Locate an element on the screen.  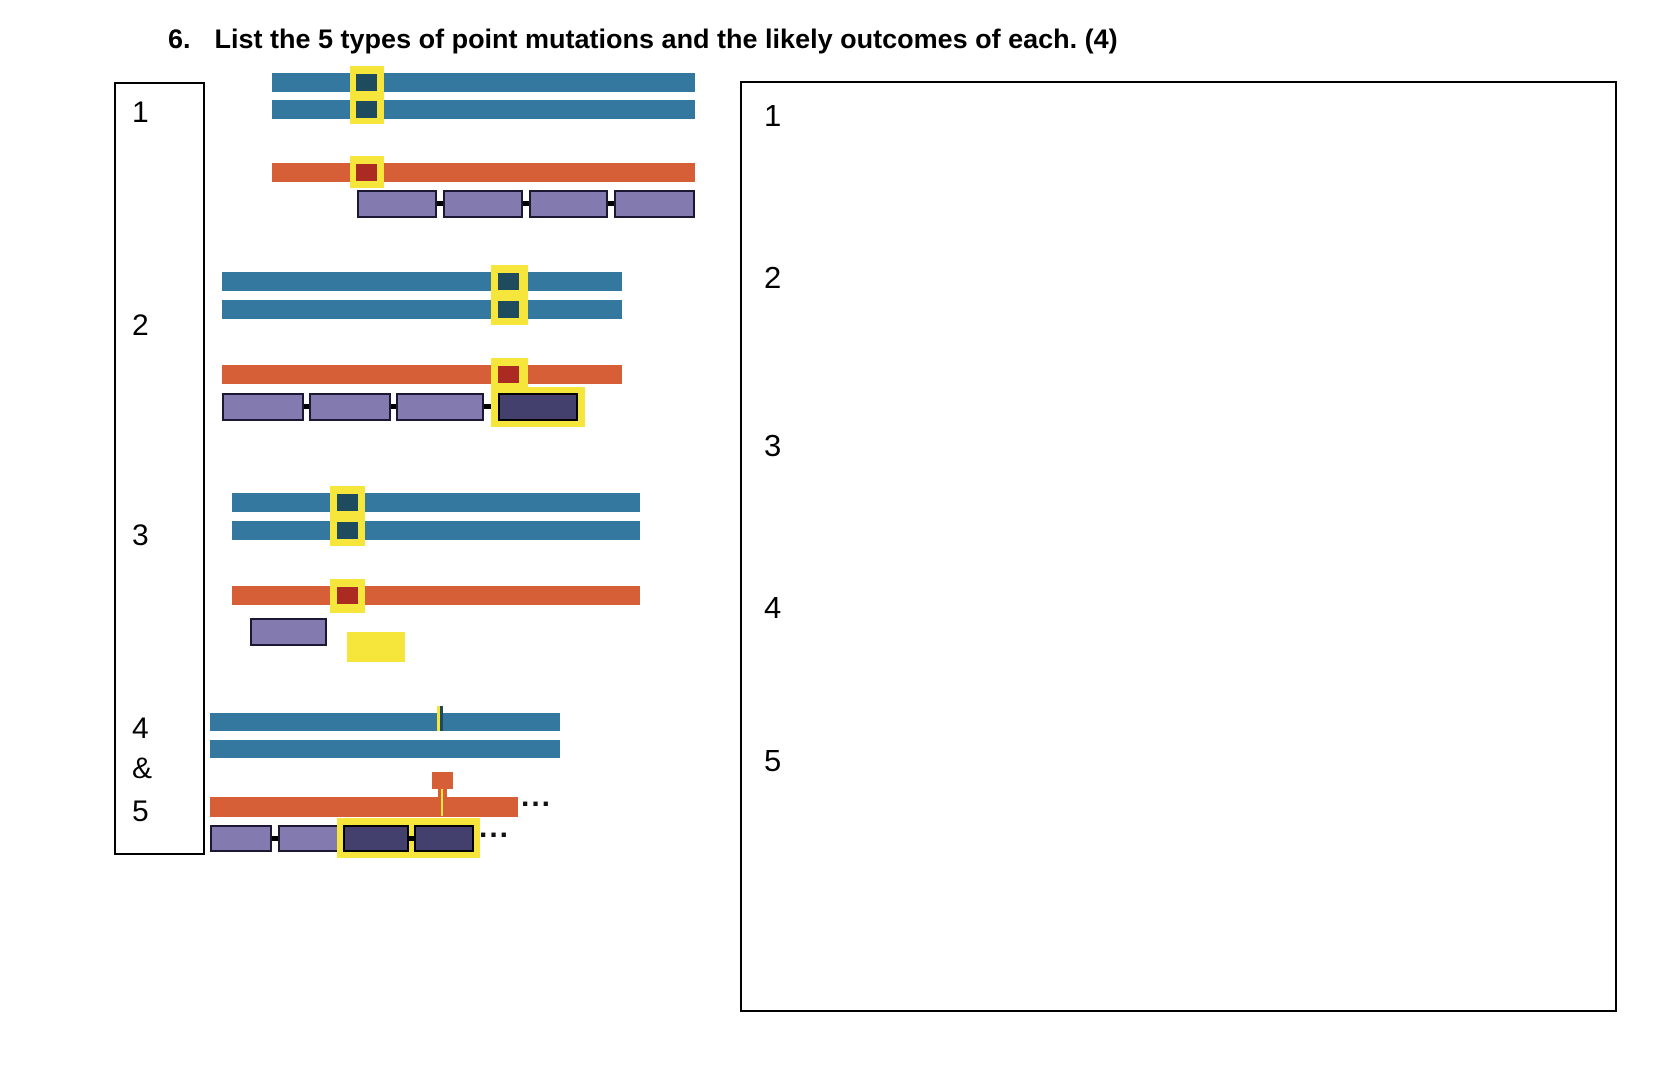
answer-label-4: 4 is located at coordinates (773, 607).